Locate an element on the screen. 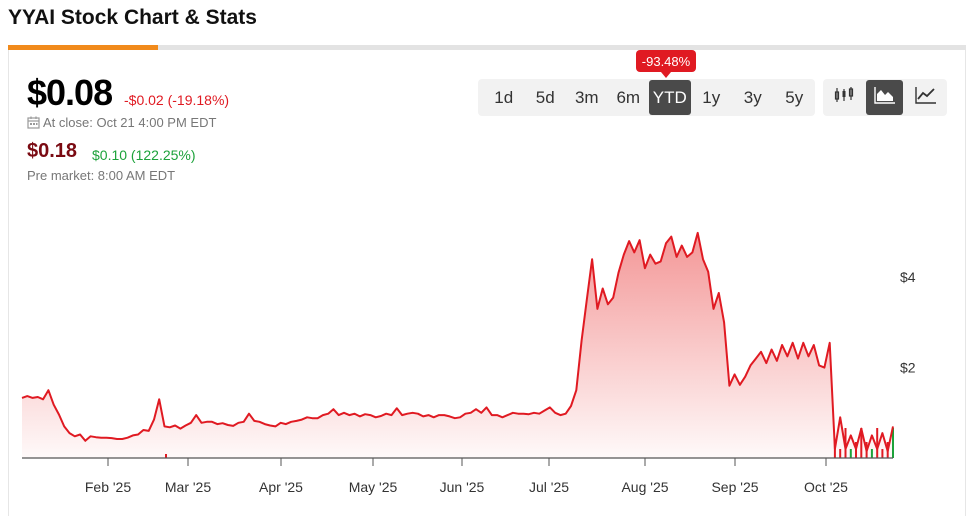 The height and width of the screenshot is (516, 969). range-1y-button: 1y is located at coordinates (711, 97).